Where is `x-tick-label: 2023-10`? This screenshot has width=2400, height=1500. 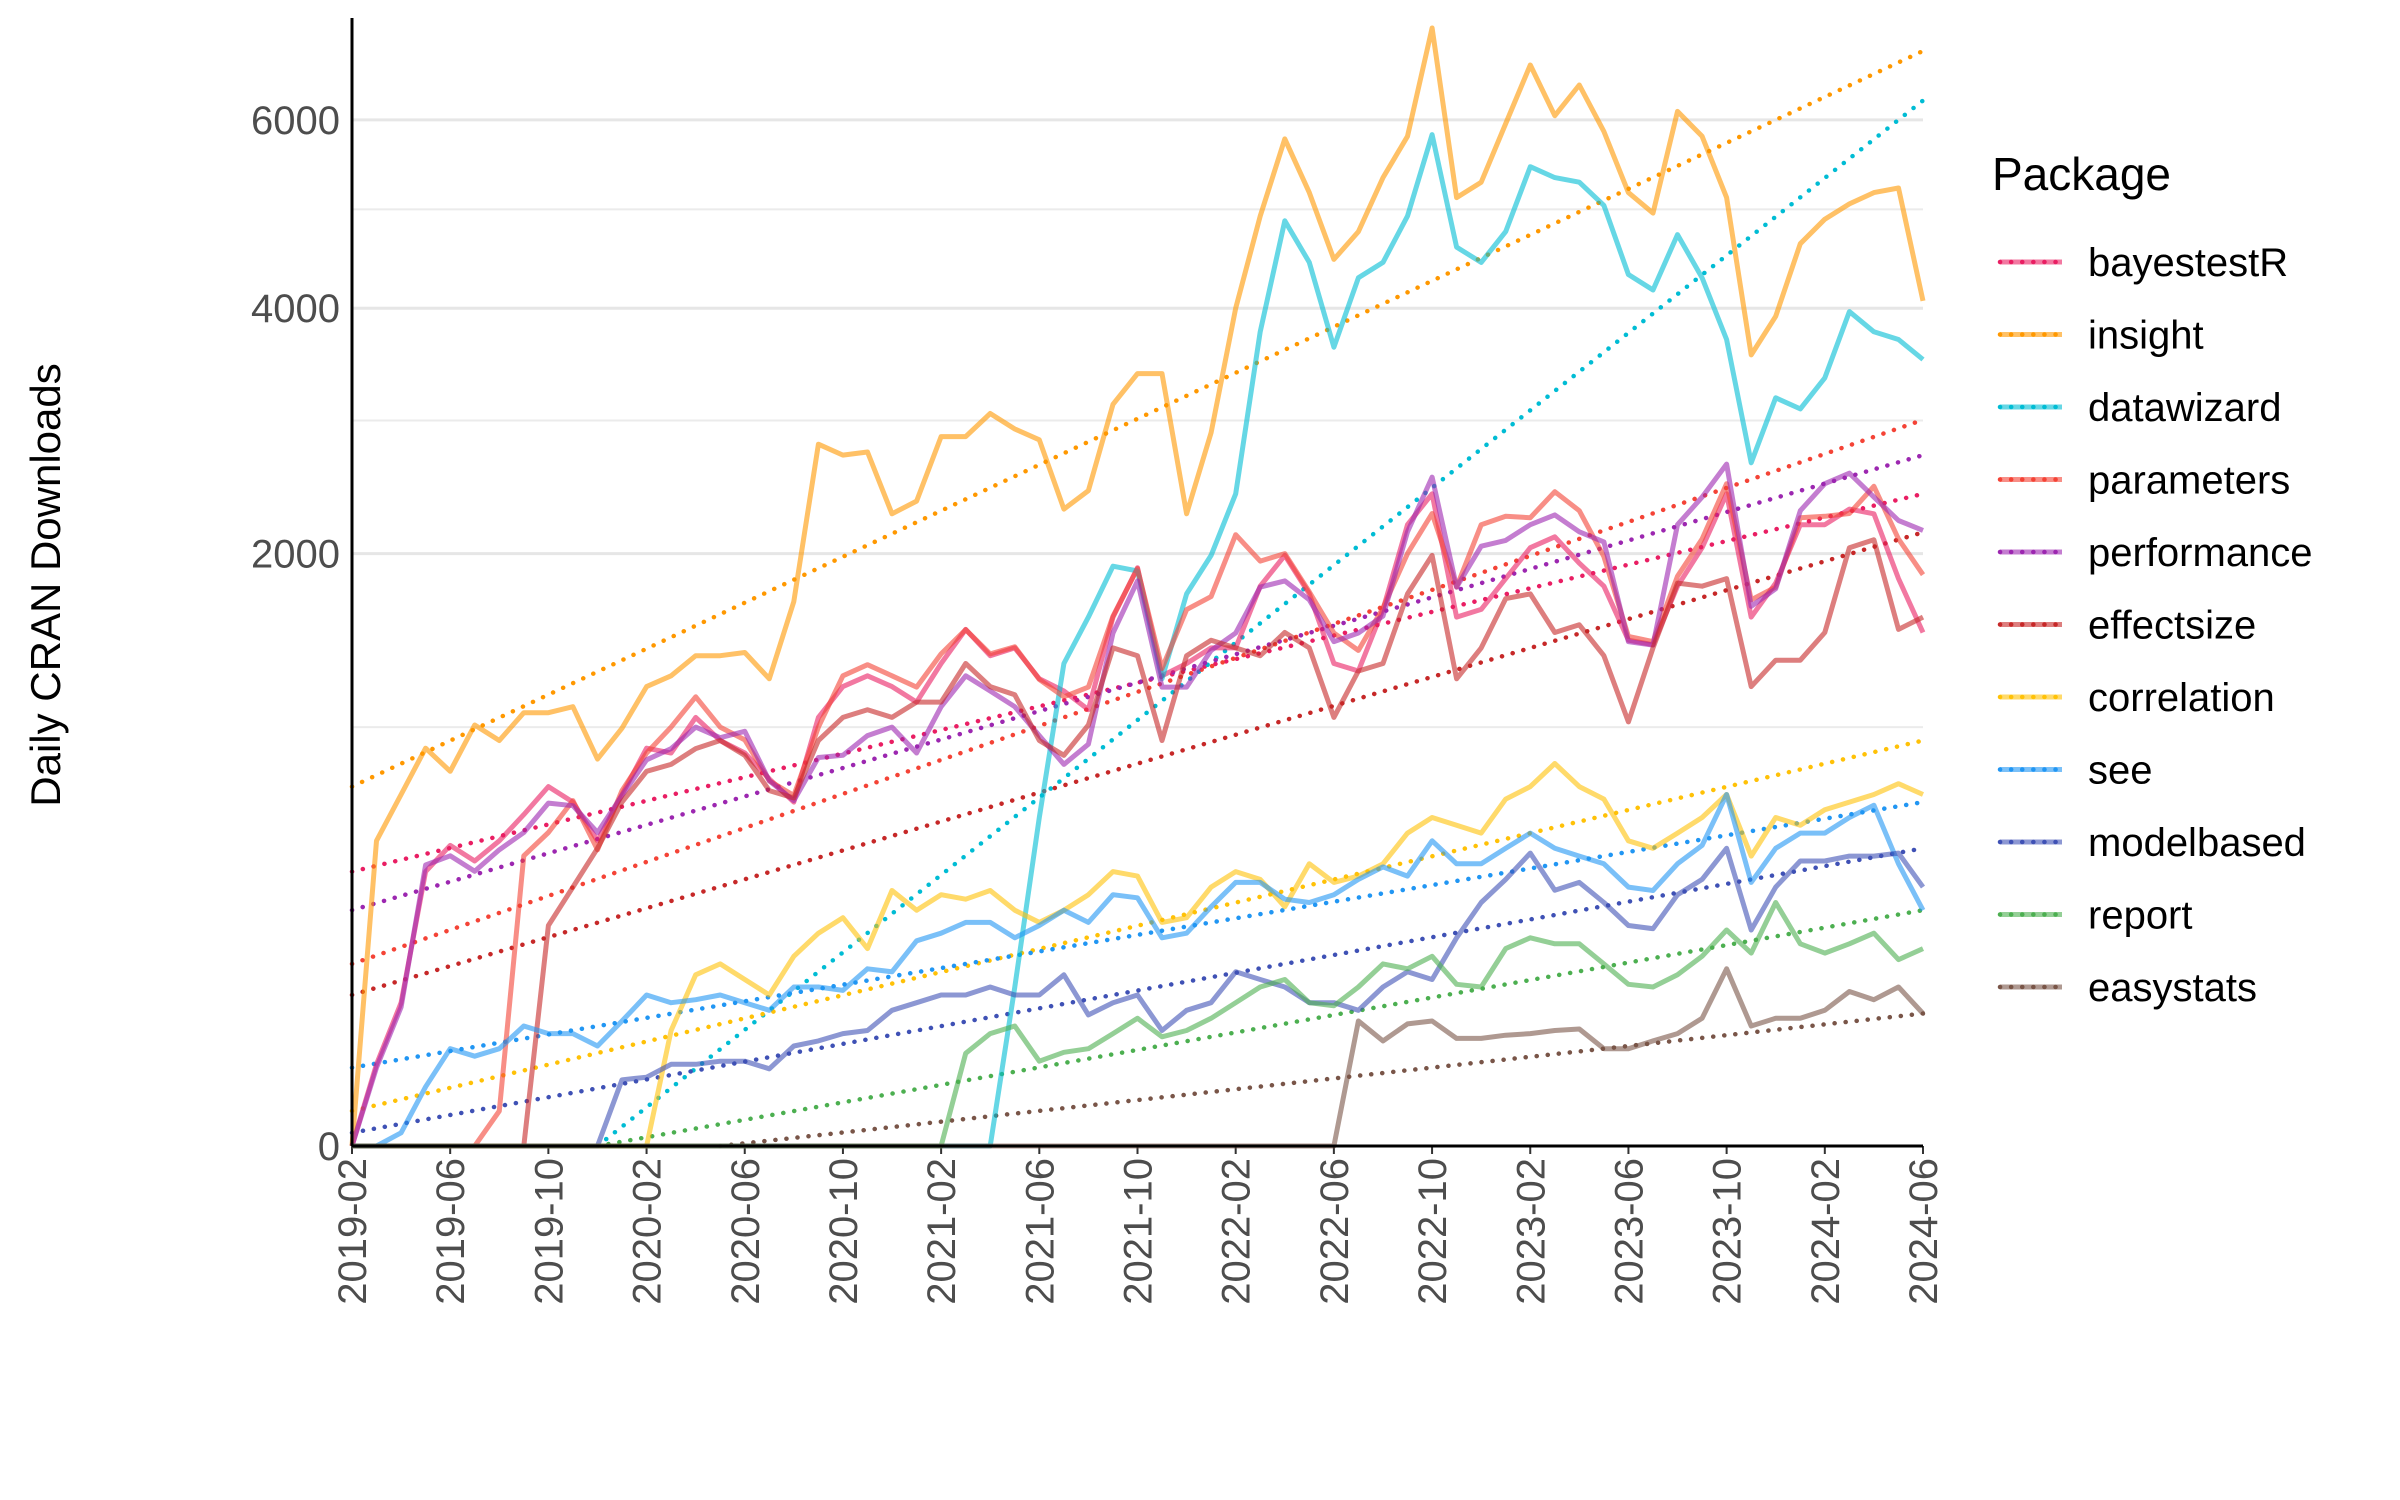 x-tick-label: 2023-10 is located at coordinates (1728, 1231).